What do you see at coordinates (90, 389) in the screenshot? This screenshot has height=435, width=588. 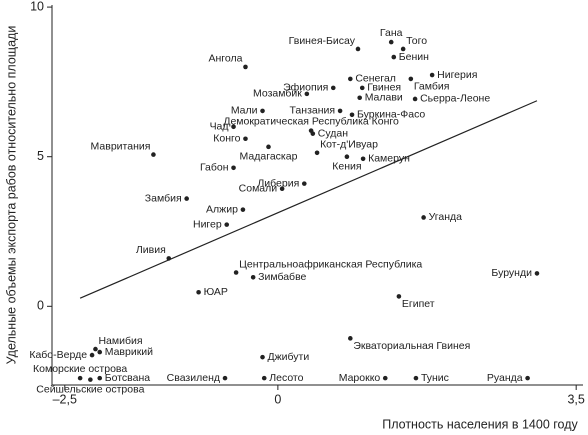 I see `point-label: Сейшельские острова` at bounding box center [90, 389].